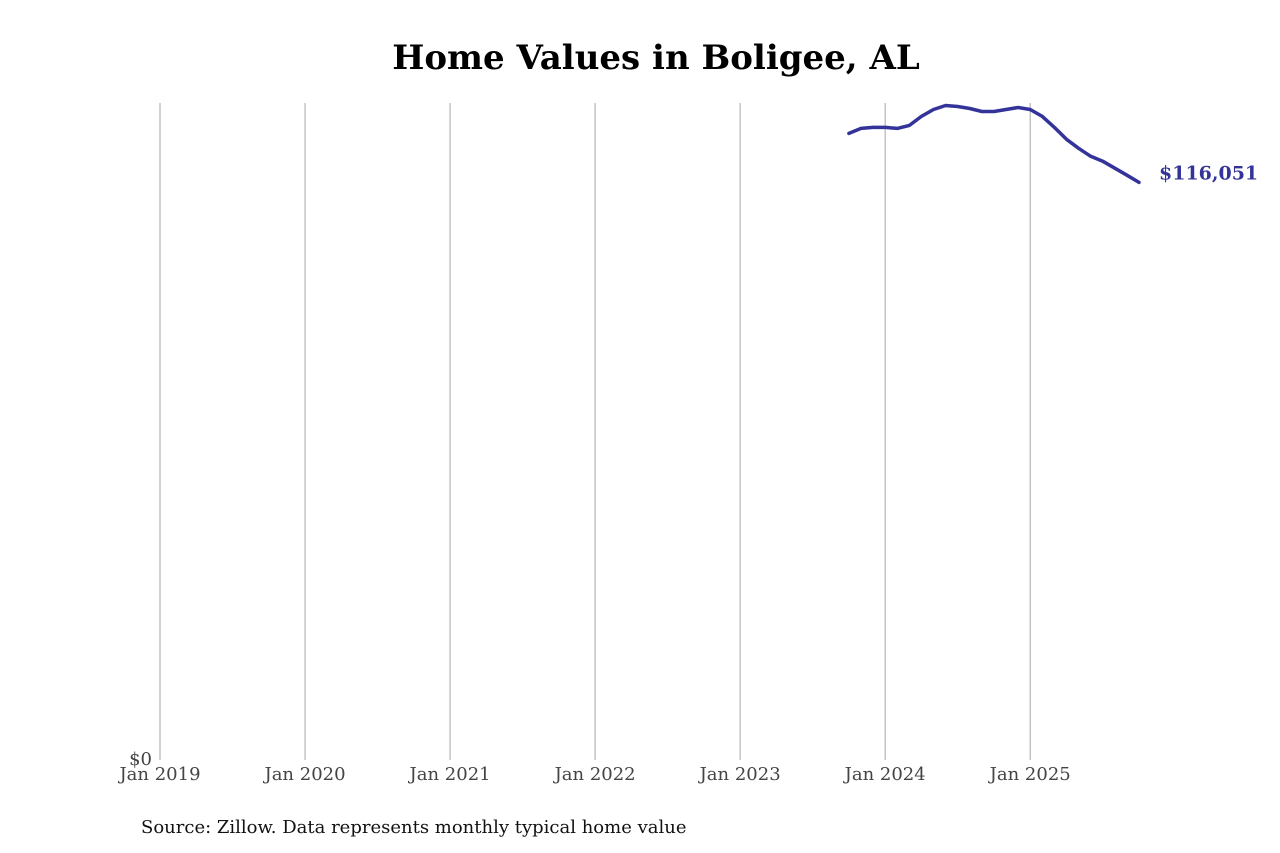  Describe the element at coordinates (449, 774) in the screenshot. I see `x-tick-label: Jan 2021` at that location.